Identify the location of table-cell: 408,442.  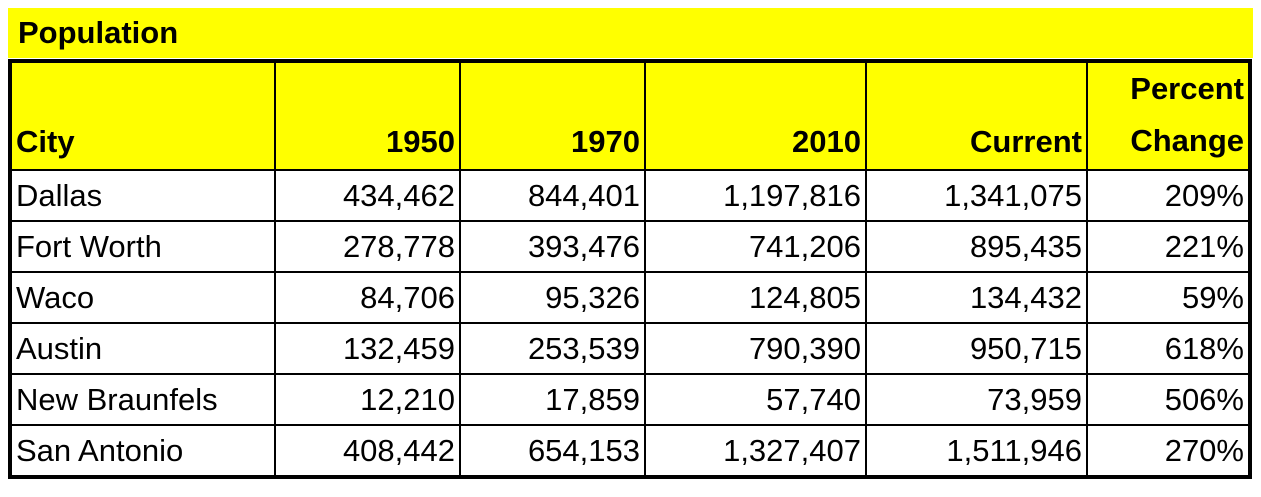
(367, 451).